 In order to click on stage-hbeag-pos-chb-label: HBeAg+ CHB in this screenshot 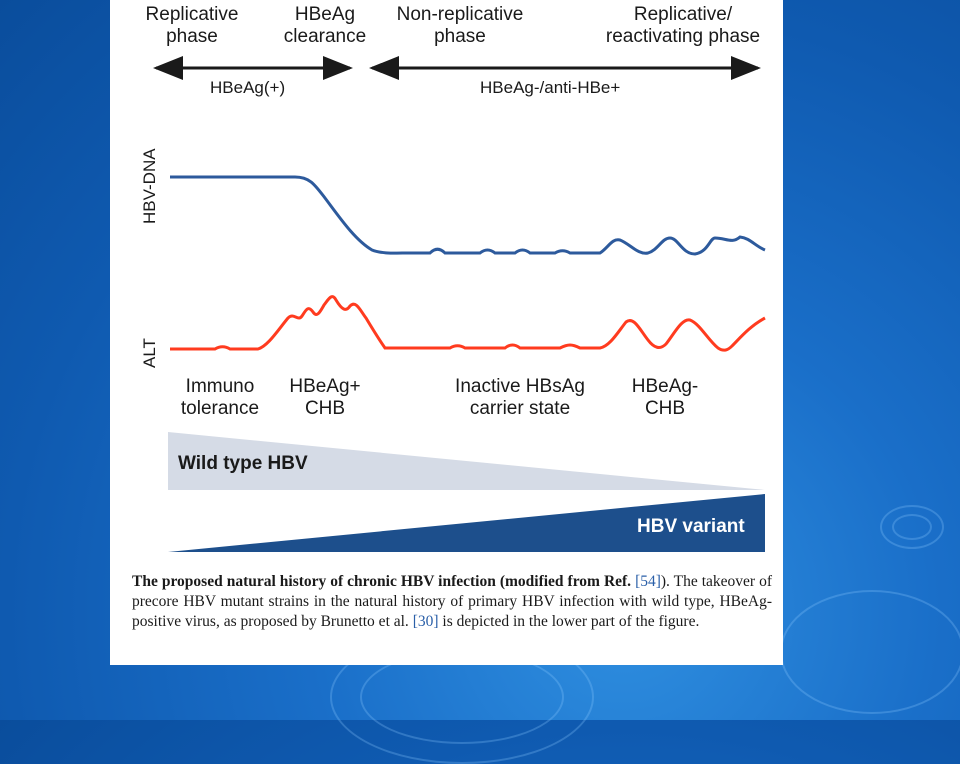, I will do `click(325, 397)`.